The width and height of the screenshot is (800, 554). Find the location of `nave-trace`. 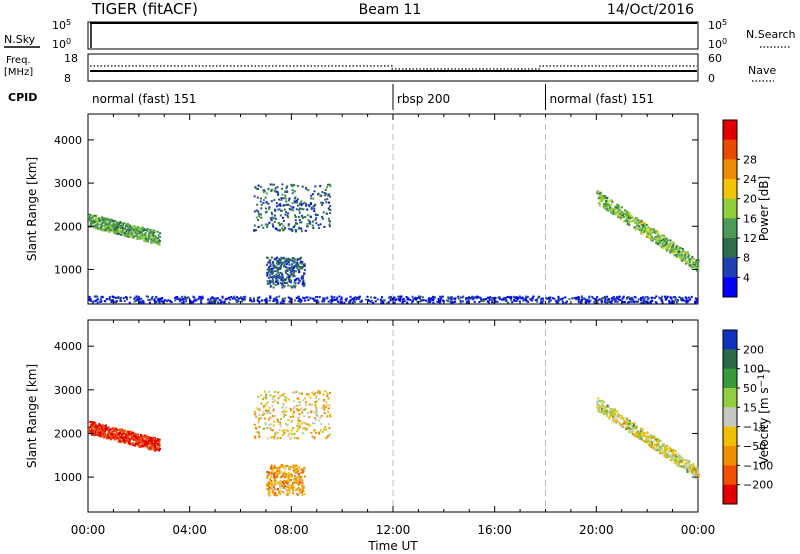

nave-trace is located at coordinates (393, 67).